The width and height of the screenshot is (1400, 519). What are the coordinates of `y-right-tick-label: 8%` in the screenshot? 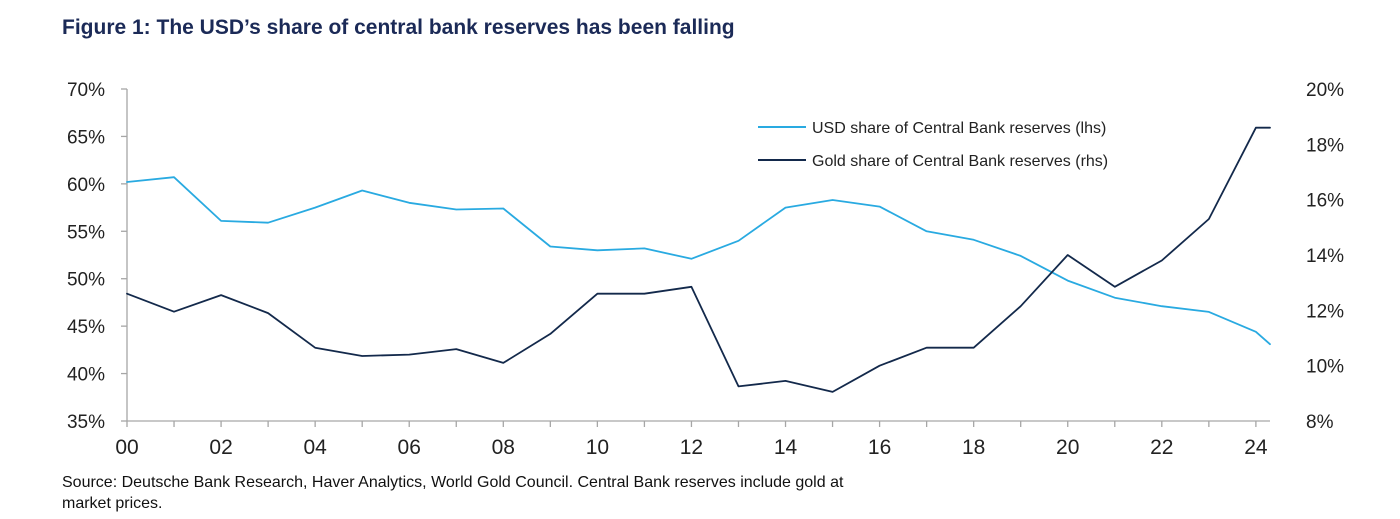 It's located at (1320, 422).